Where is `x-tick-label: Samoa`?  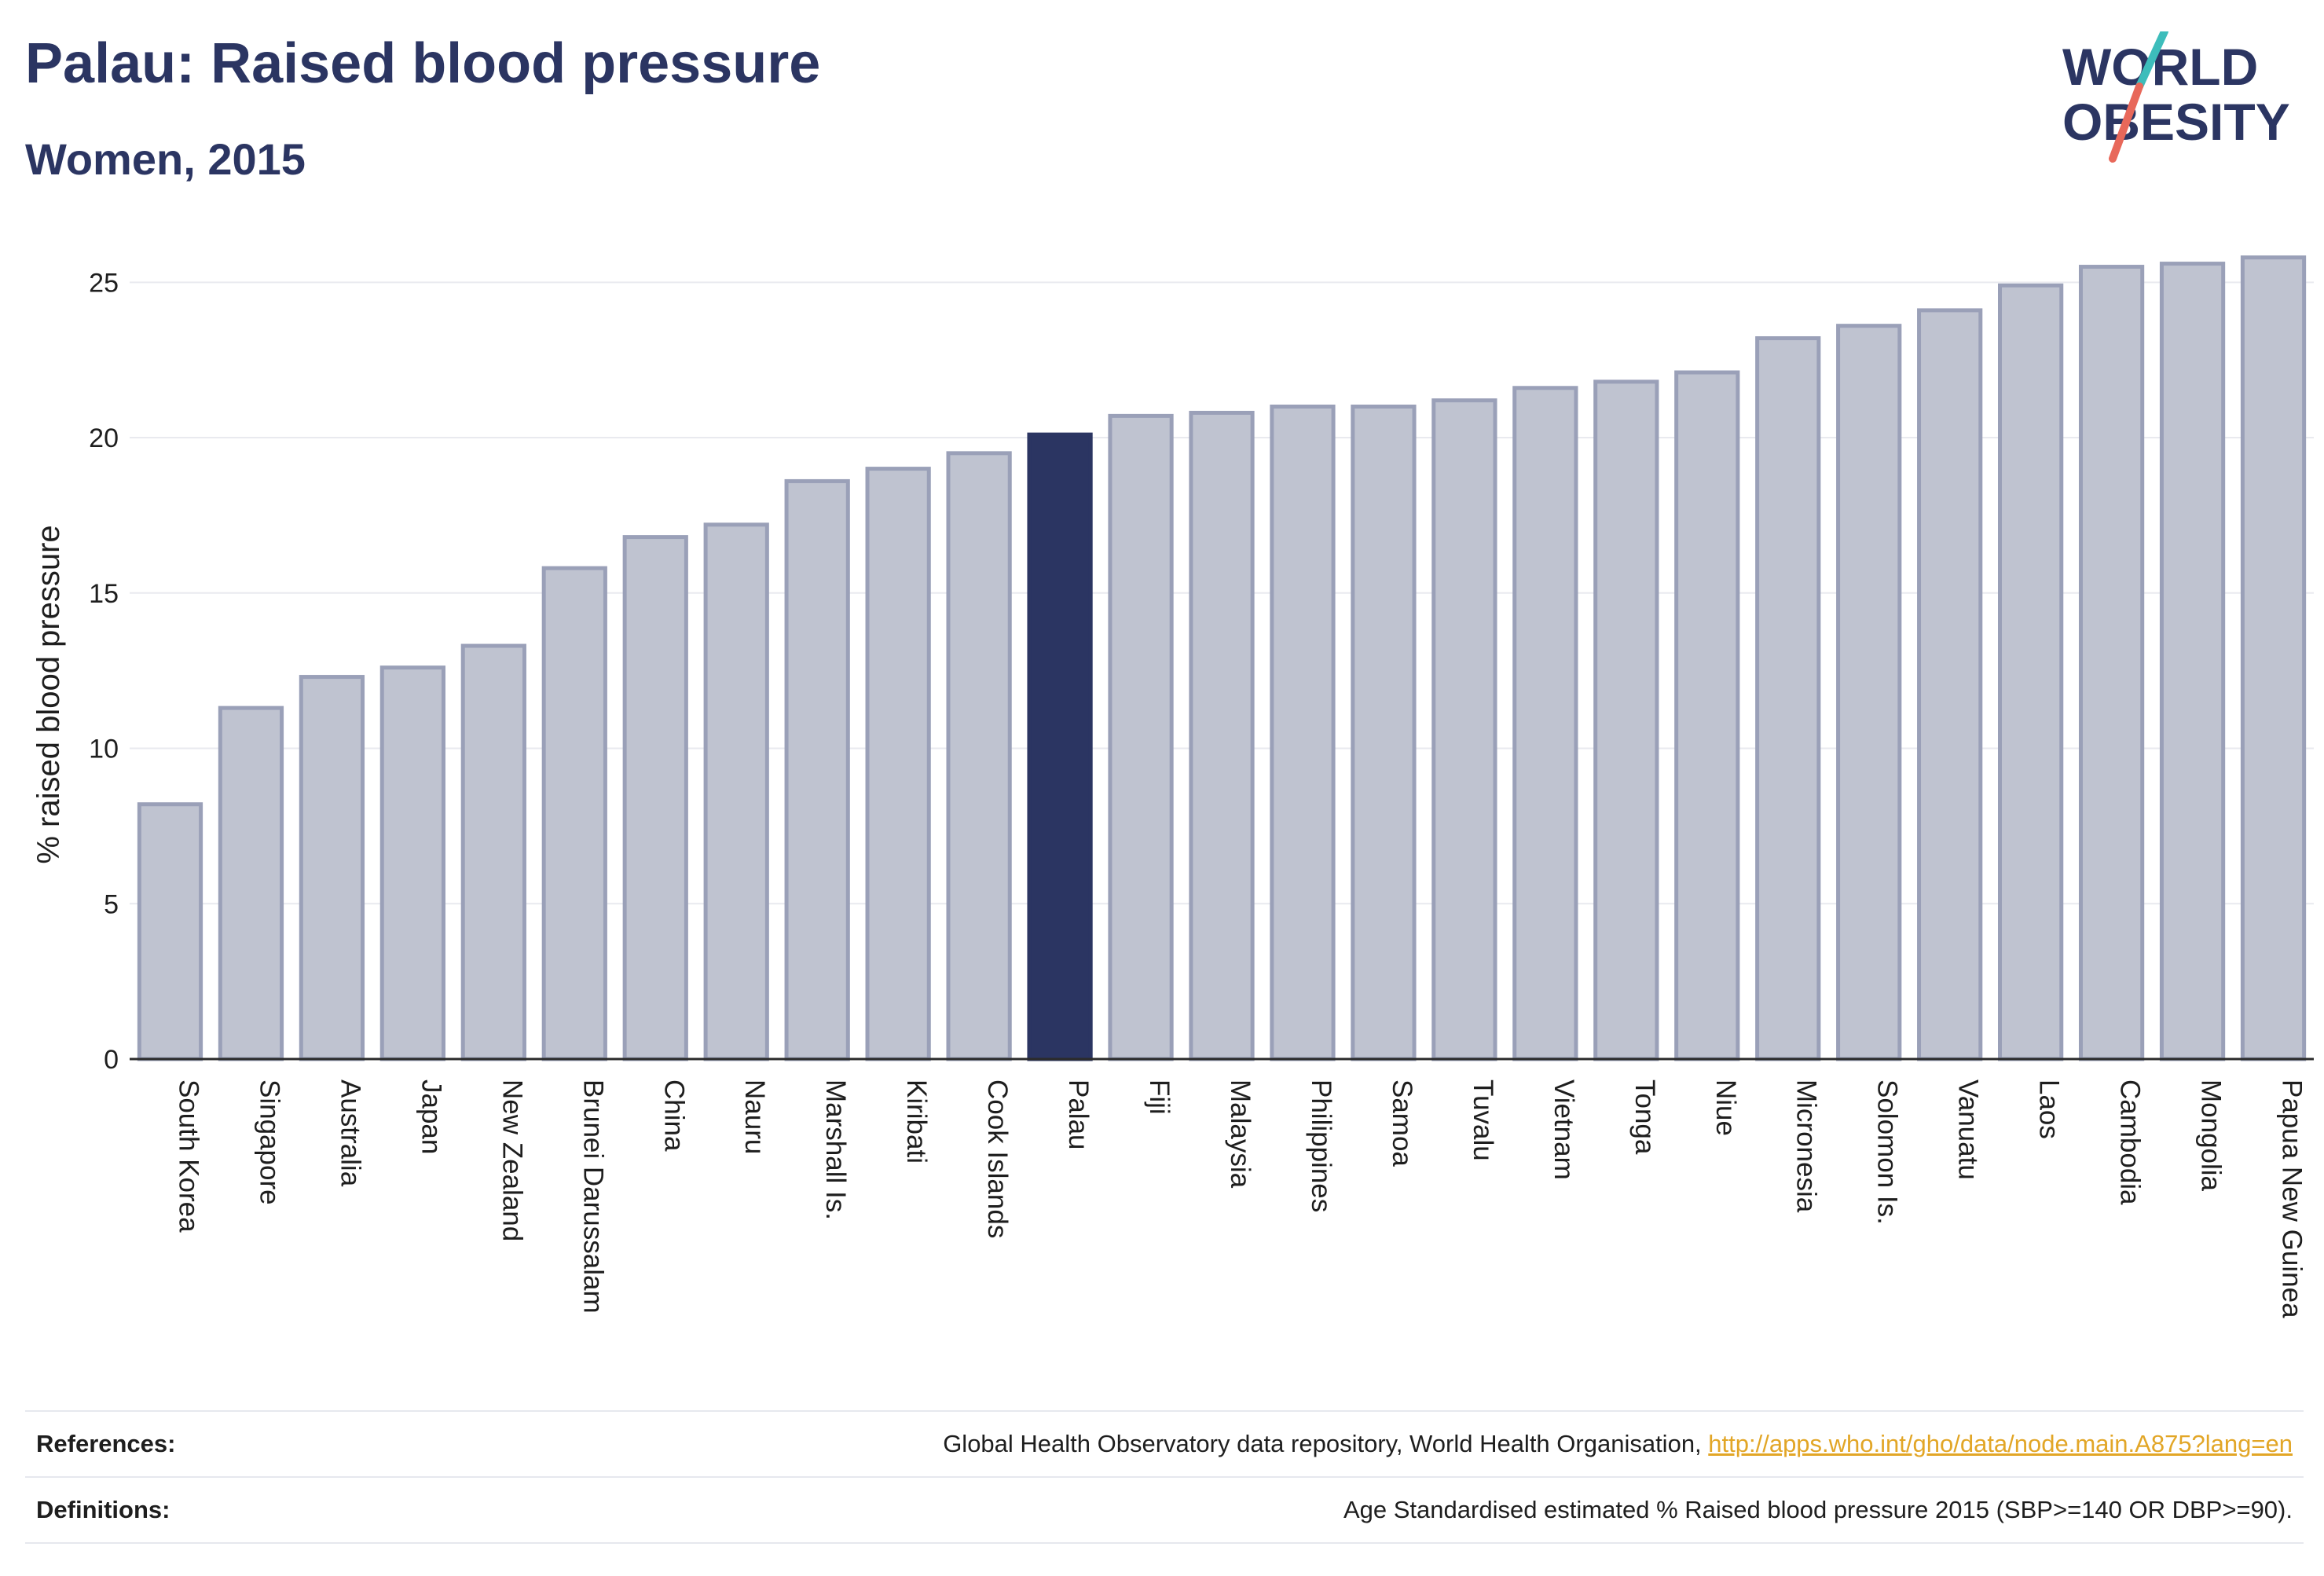
x-tick-label: Samoa is located at coordinates (1402, 1123).